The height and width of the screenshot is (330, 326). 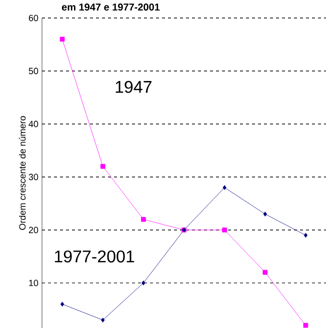 I want to click on y-tick-label: 40, so click(x=33, y=124).